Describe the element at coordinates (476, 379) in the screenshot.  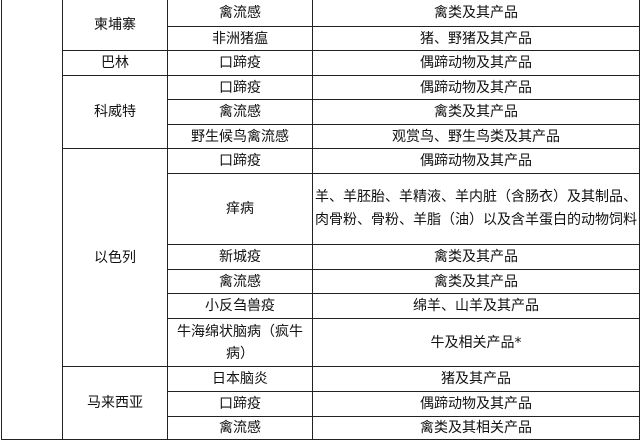
I see `products-cell: 猪及其产品` at that location.